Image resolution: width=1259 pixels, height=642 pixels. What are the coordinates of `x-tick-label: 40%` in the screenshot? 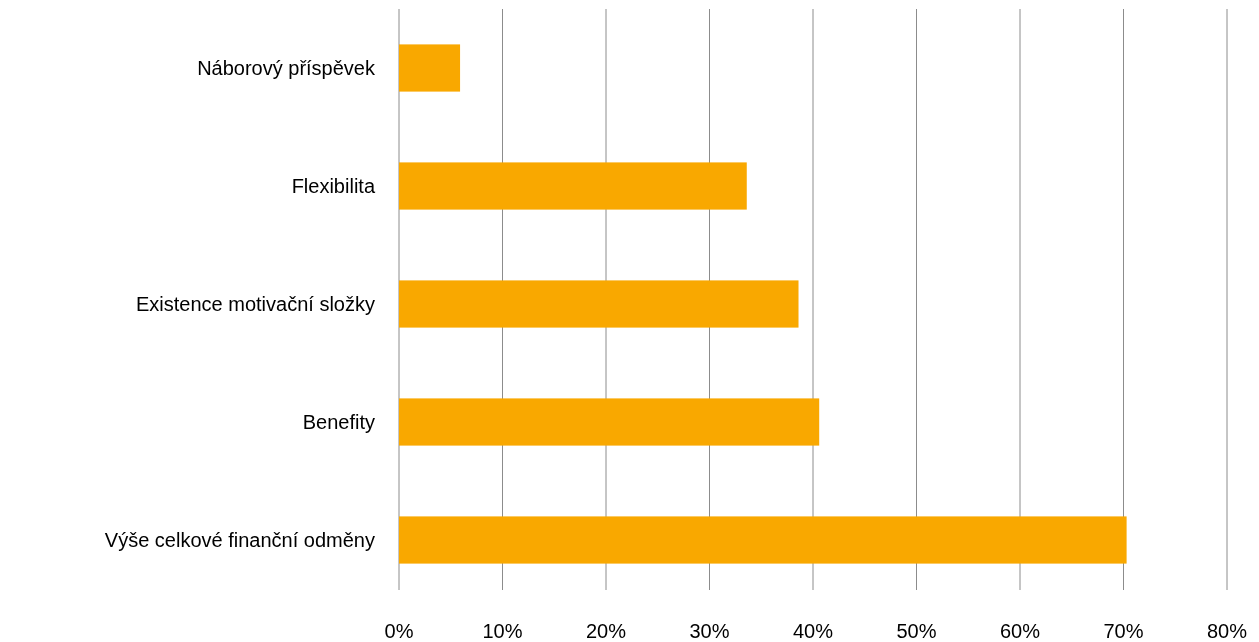 It's located at (813, 631).